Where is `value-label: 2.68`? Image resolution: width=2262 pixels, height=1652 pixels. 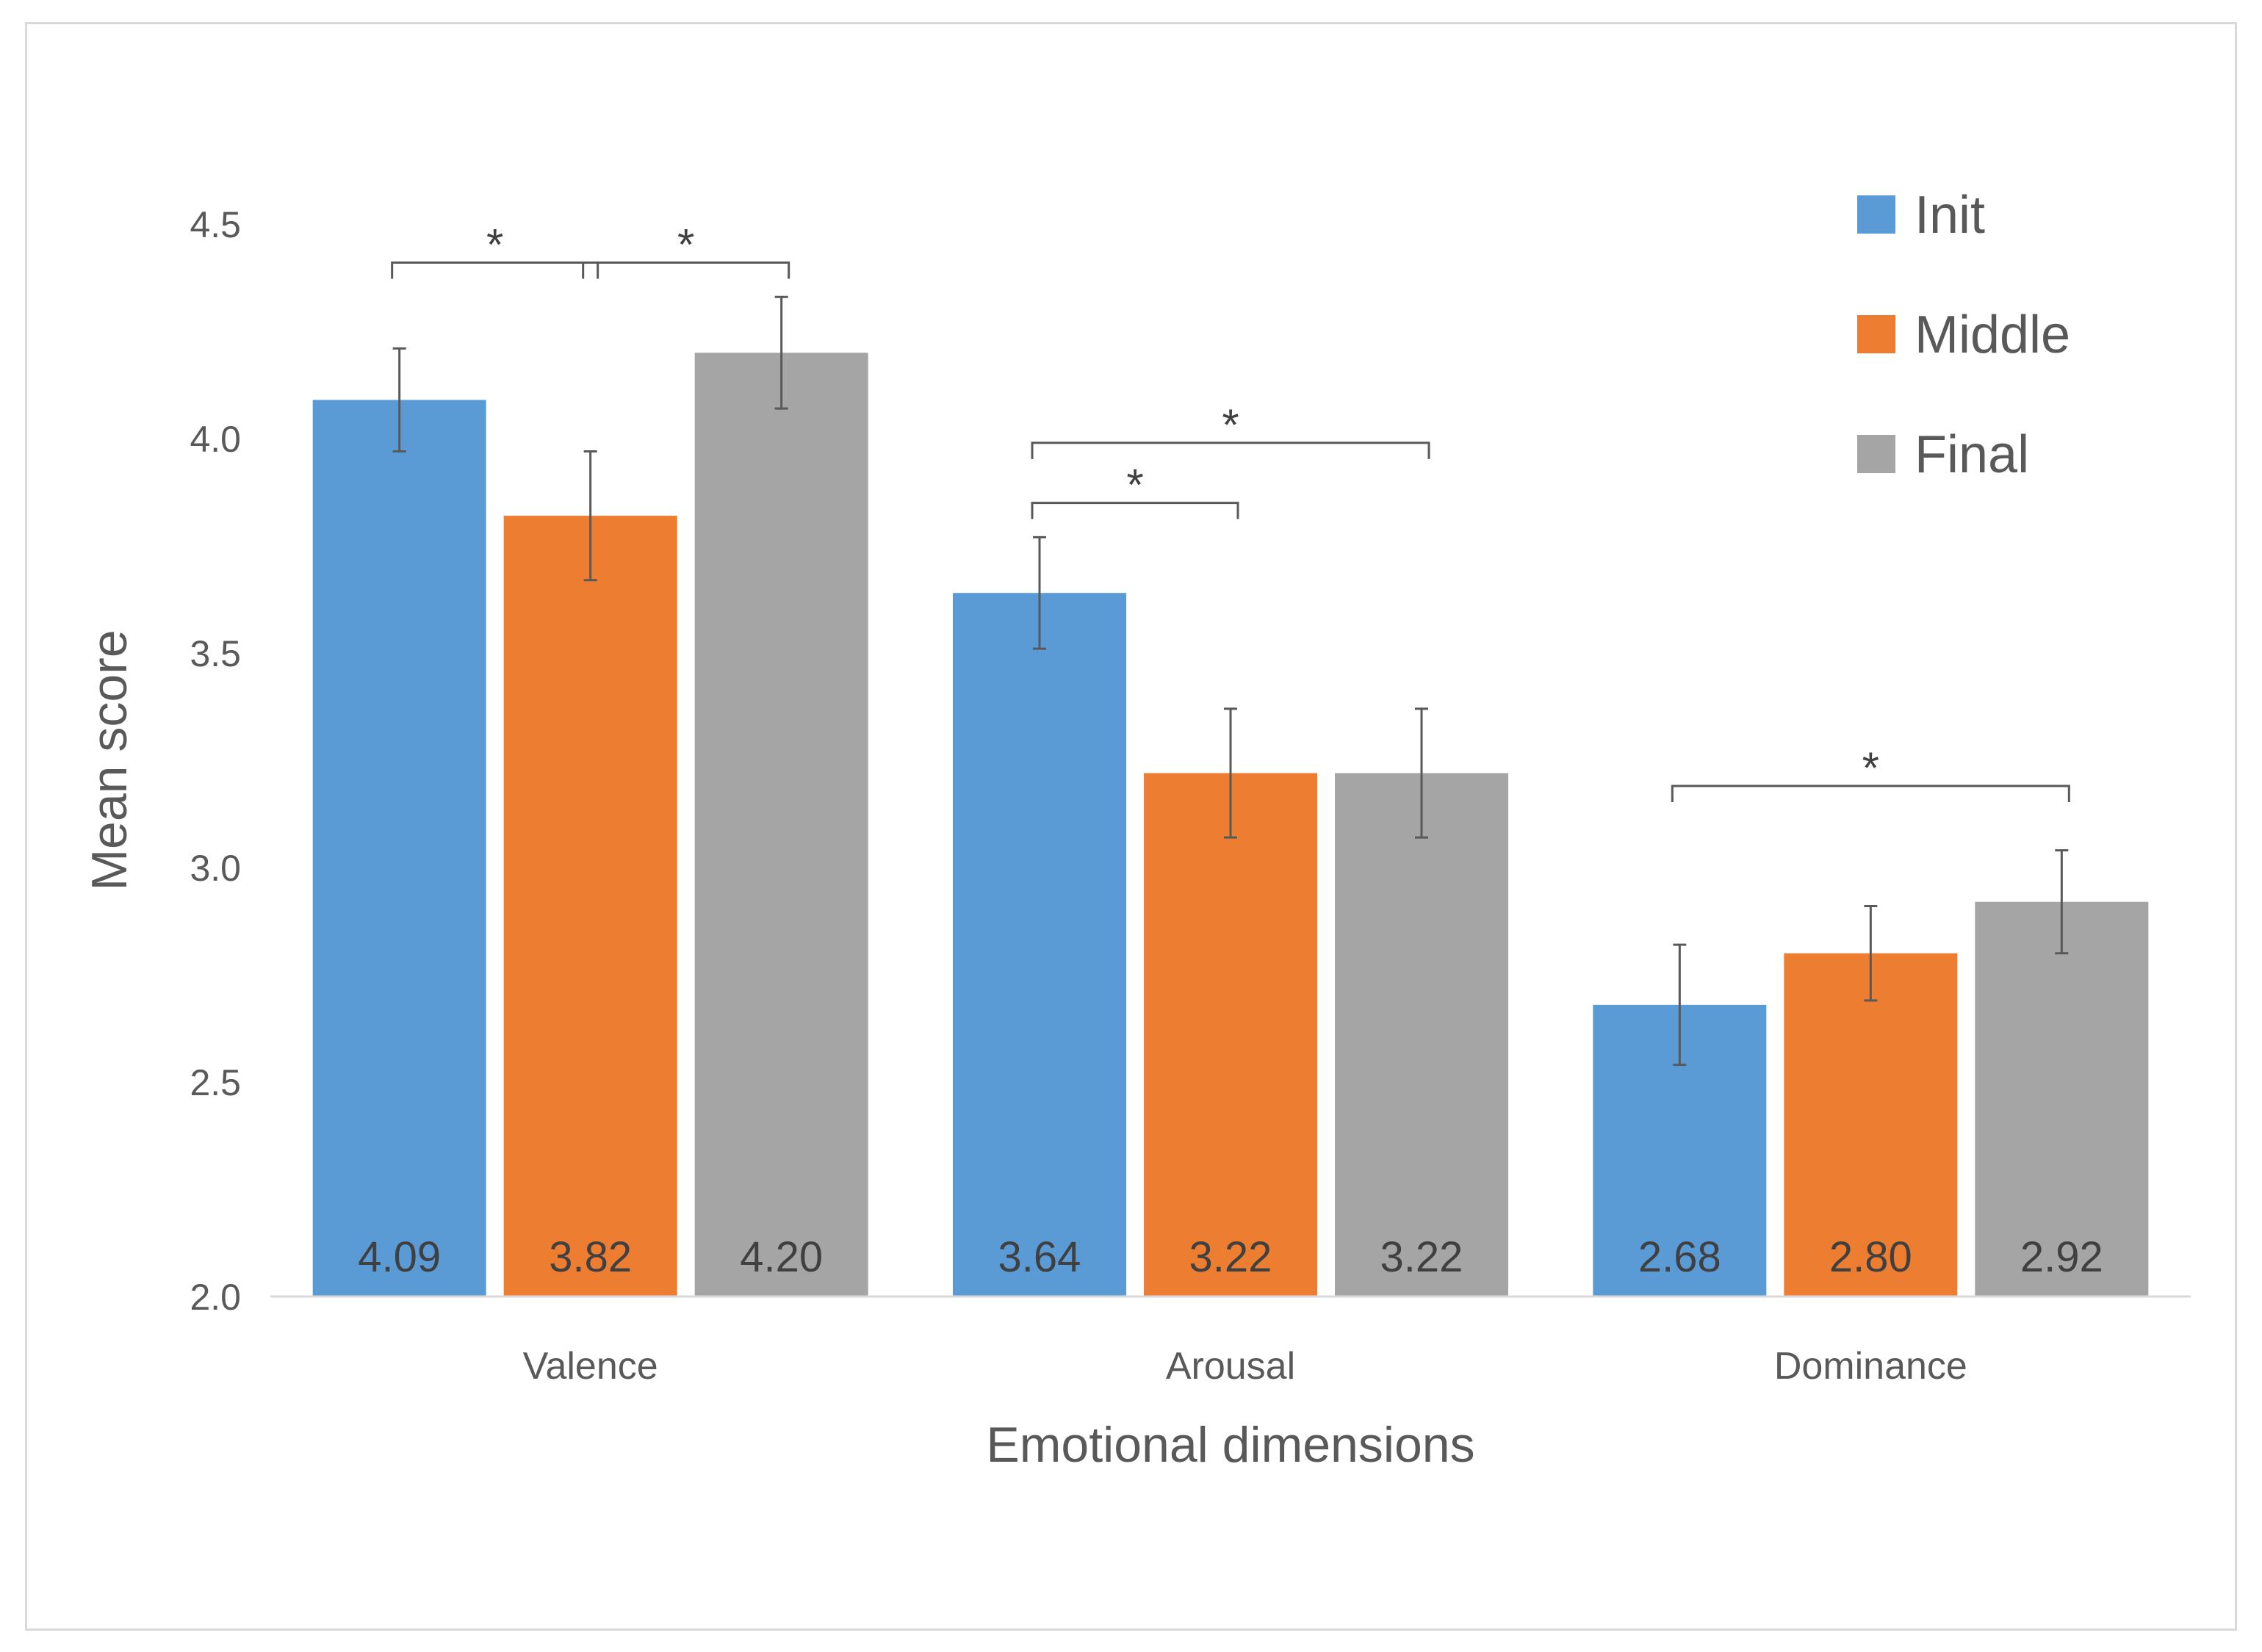 value-label: 2.68 is located at coordinates (1679, 1257).